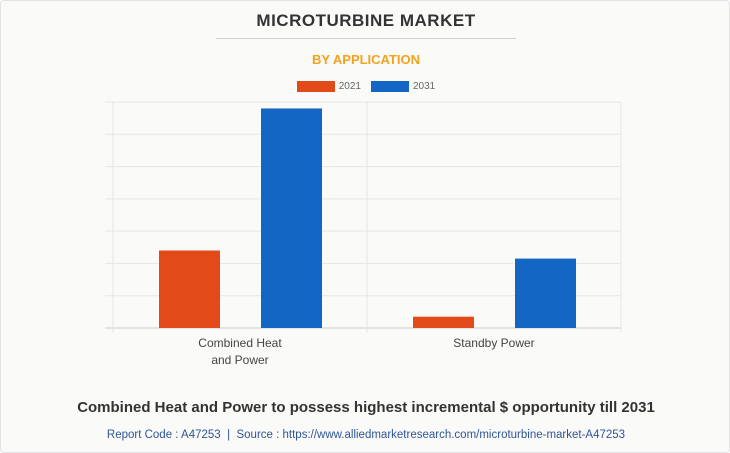 The width and height of the screenshot is (730, 453). I want to click on chart-legend: 2021 2031, so click(365, 86).